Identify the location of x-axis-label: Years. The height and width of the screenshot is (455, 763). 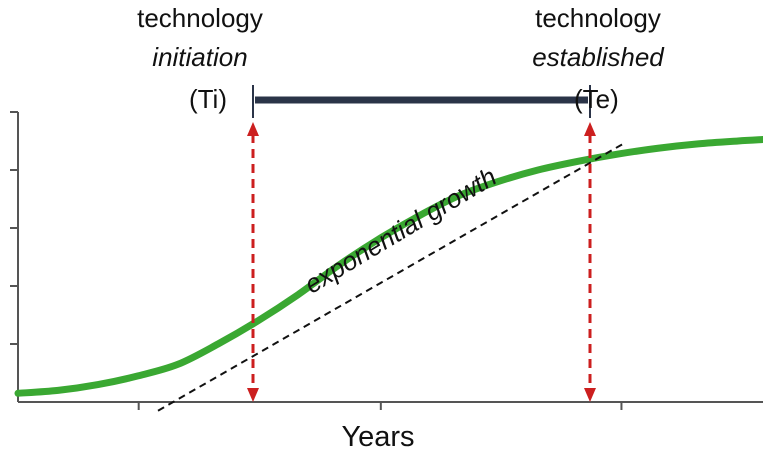
(377, 437).